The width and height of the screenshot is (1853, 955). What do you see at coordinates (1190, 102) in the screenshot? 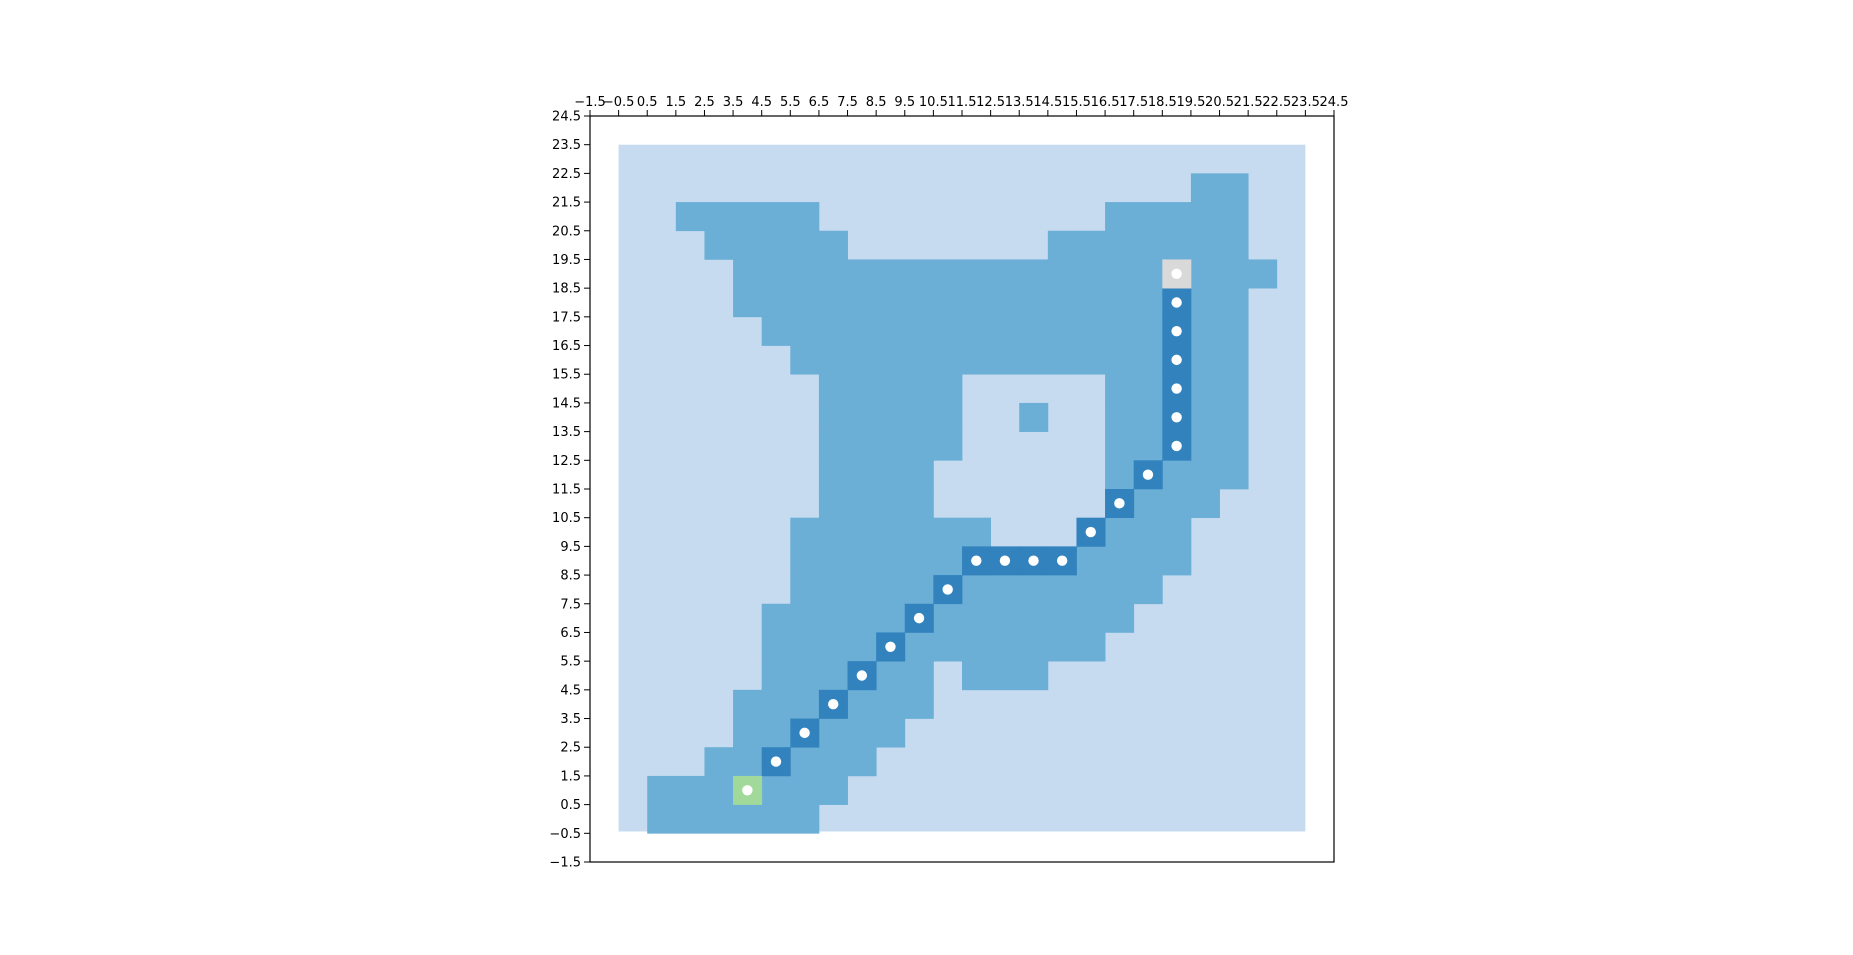
I see `x-tick-label: 19.5` at bounding box center [1190, 102].